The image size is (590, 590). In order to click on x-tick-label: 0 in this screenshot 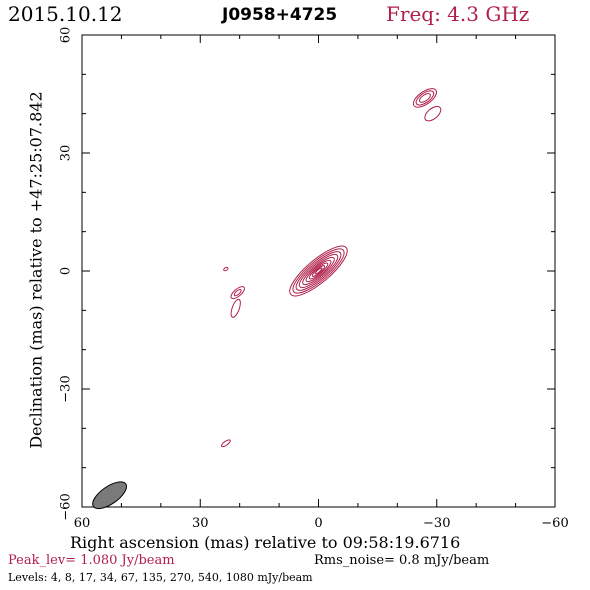, I will do `click(318, 523)`.